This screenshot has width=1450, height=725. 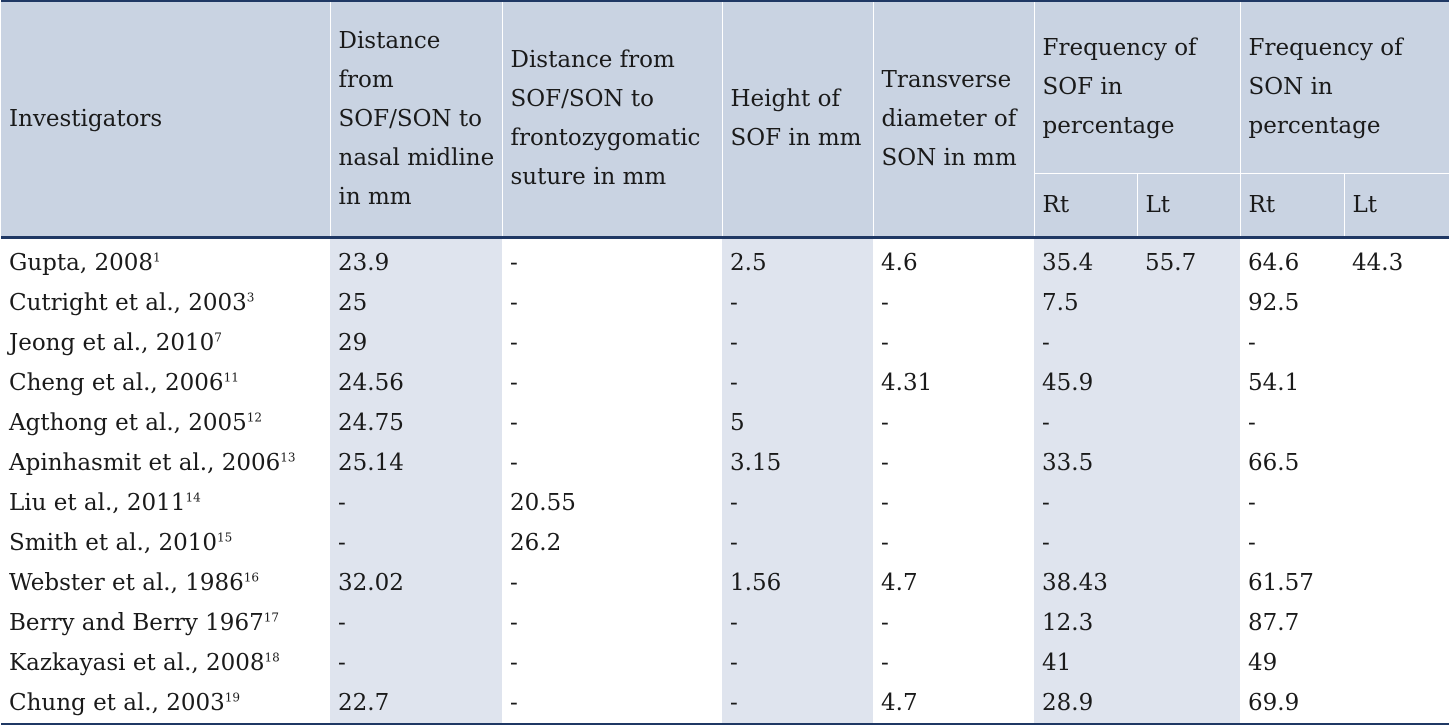 What do you see at coordinates (165, 423) in the screenshot?
I see `cell-investigator: Agthong et al., 200512` at bounding box center [165, 423].